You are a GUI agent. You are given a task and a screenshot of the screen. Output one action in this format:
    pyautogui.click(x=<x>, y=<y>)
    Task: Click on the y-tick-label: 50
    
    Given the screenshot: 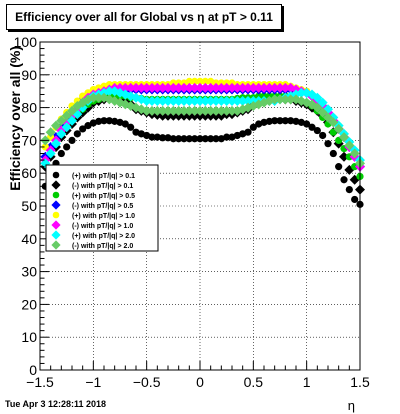 What is the action you would take?
    pyautogui.click(x=29, y=206)
    